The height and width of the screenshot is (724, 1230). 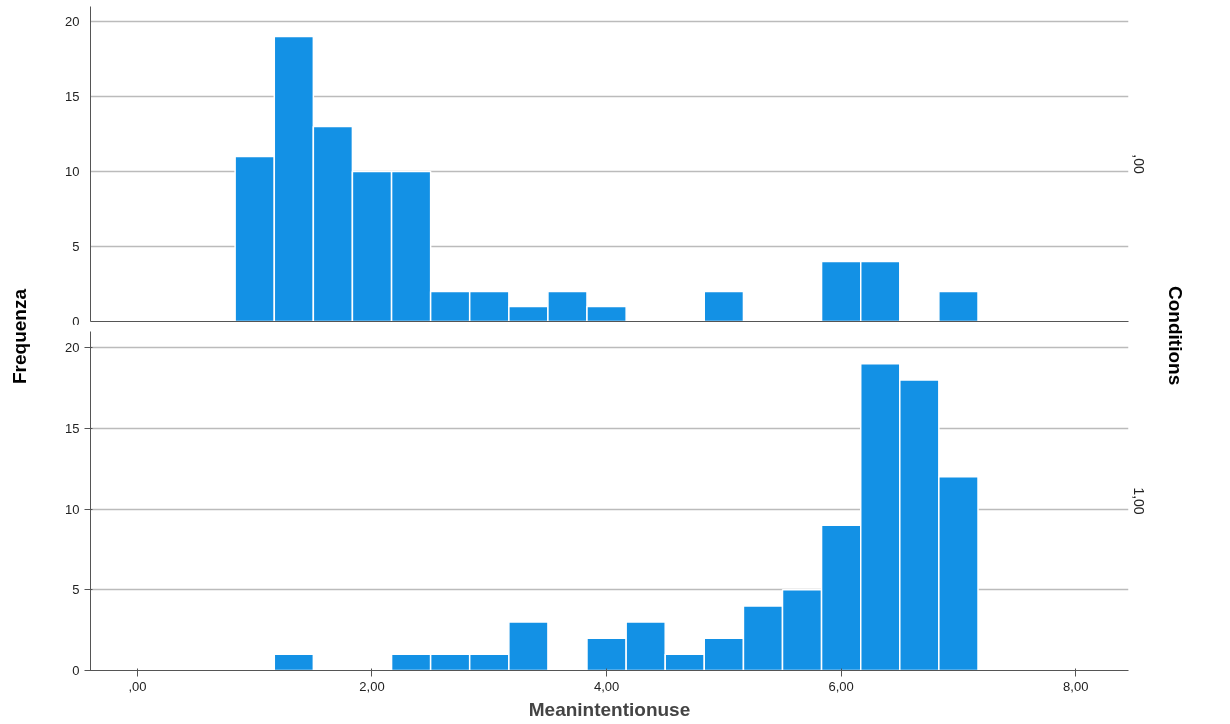 I want to click on y-axis-title: Frequenza, so click(x=20, y=336).